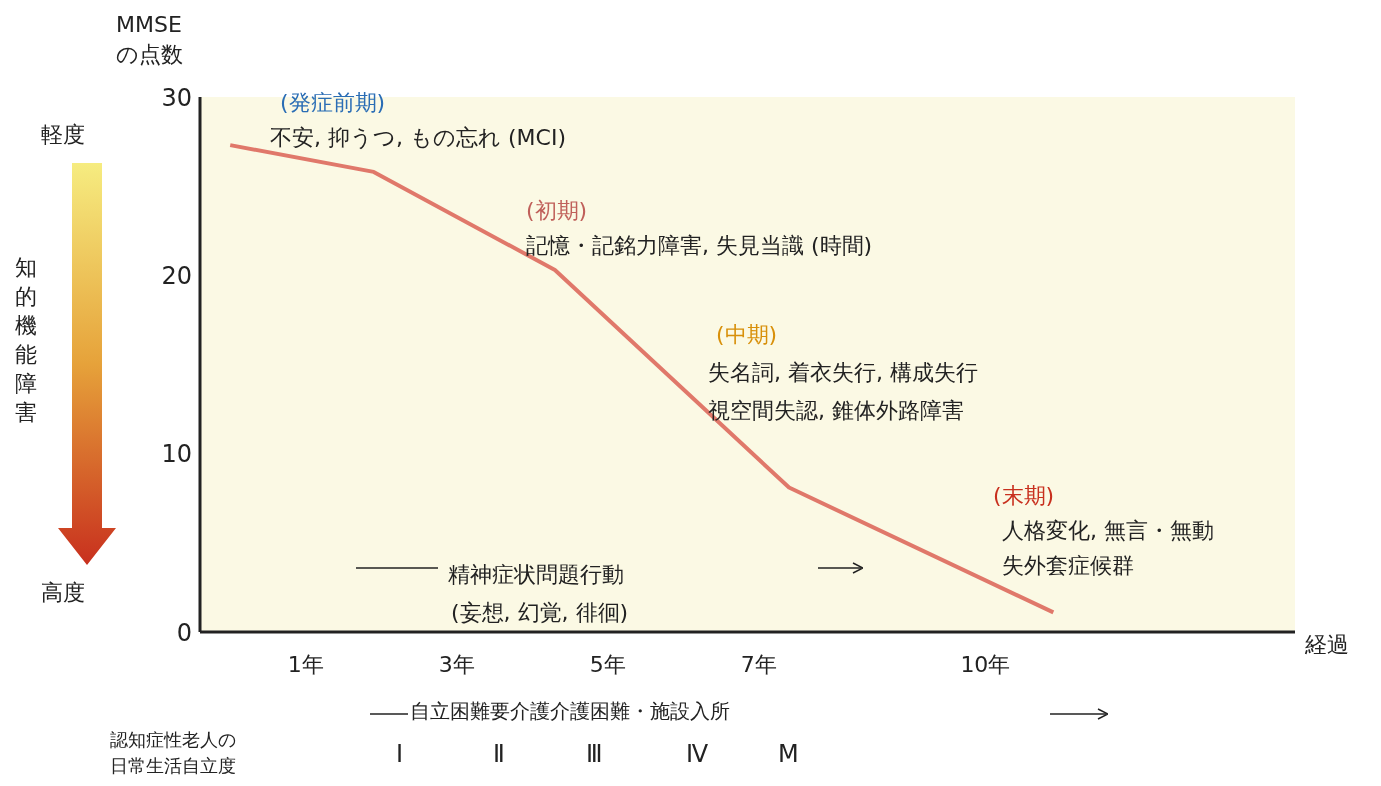  What do you see at coordinates (1068, 566) in the screenshot?
I see `annotation: 失外套症候群` at bounding box center [1068, 566].